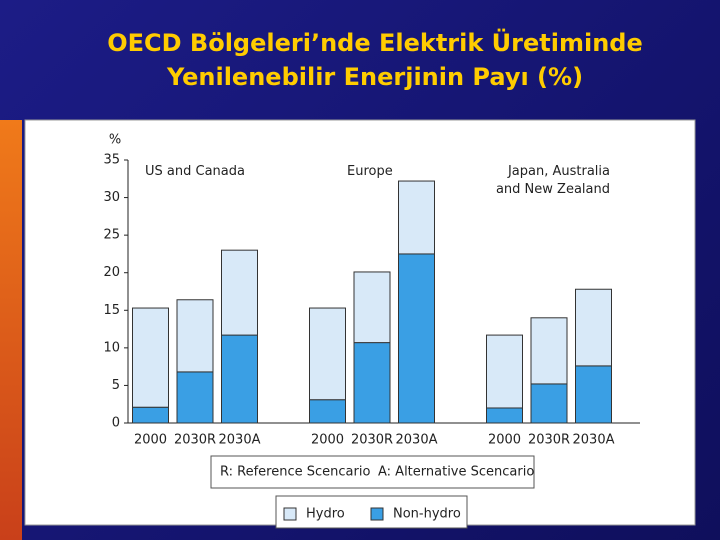 Image resolution: width=720 pixels, height=540 pixels. I want to click on legend-label: Non-hydro, so click(427, 514).